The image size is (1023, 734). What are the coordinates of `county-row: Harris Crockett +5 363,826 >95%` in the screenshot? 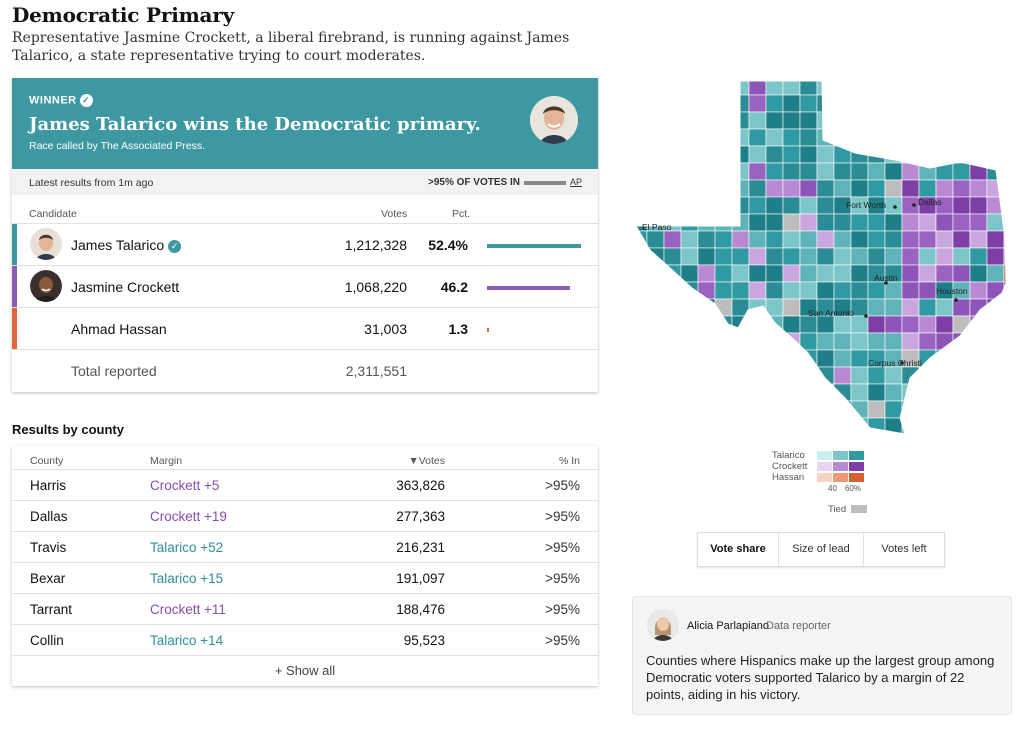 It's located at (305, 485).